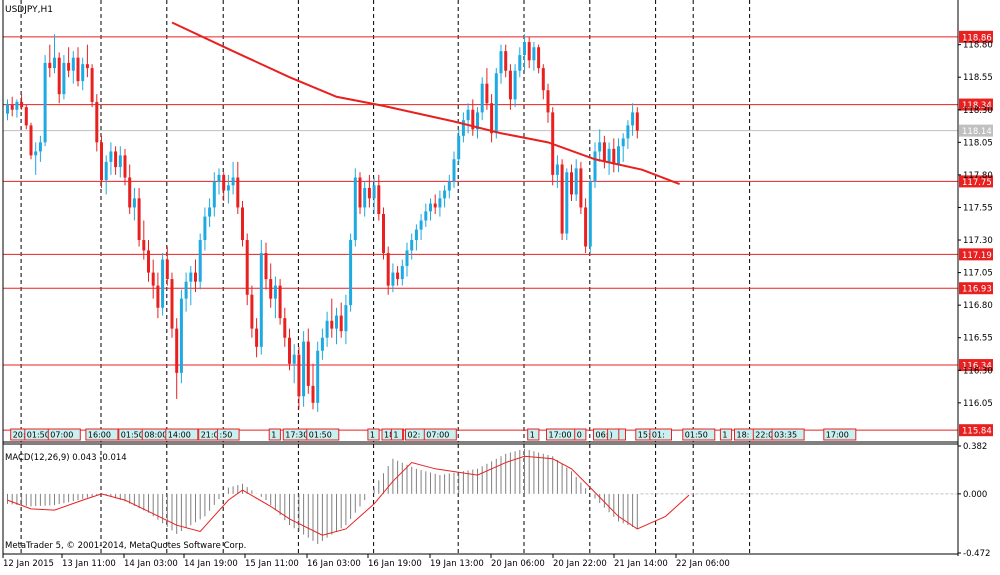  Describe the element at coordinates (29, 10) in the screenshot. I see `chart-title: USDJPY,H1` at that location.